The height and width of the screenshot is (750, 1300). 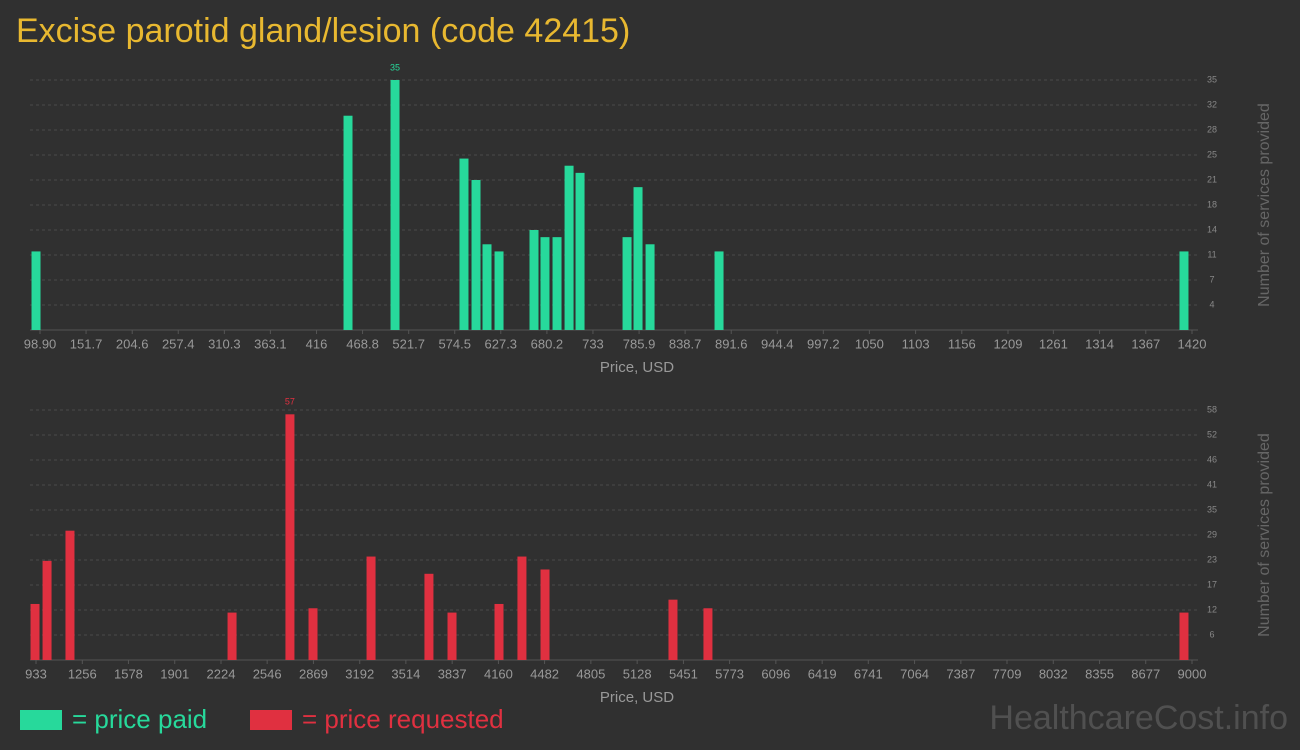 What do you see at coordinates (960, 673) in the screenshot?
I see `x-tick-label: 7387` at bounding box center [960, 673].